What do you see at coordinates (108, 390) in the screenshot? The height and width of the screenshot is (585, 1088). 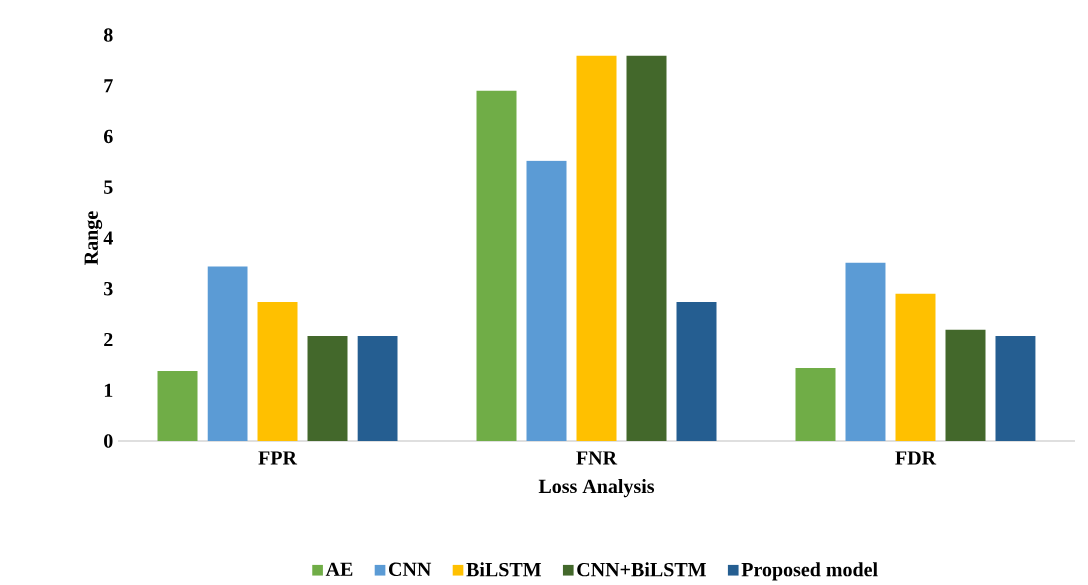 I see `y-tick-label: 1` at bounding box center [108, 390].